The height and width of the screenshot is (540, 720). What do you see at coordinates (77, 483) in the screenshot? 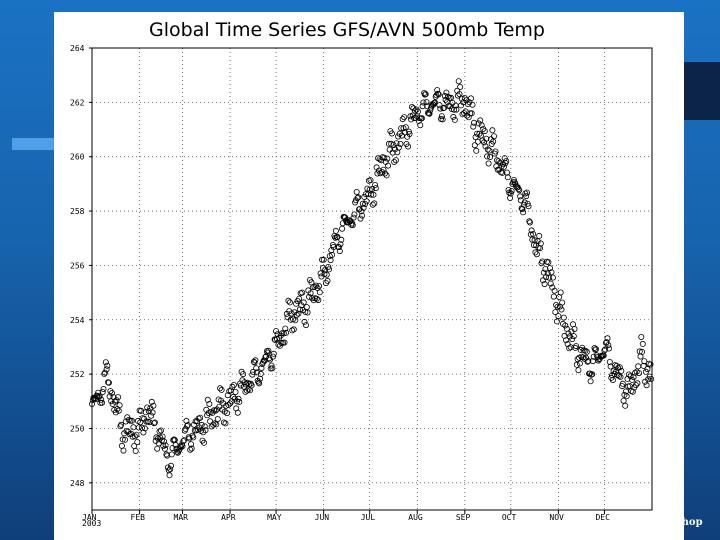
I see `y-tick-label: 248` at bounding box center [77, 483].